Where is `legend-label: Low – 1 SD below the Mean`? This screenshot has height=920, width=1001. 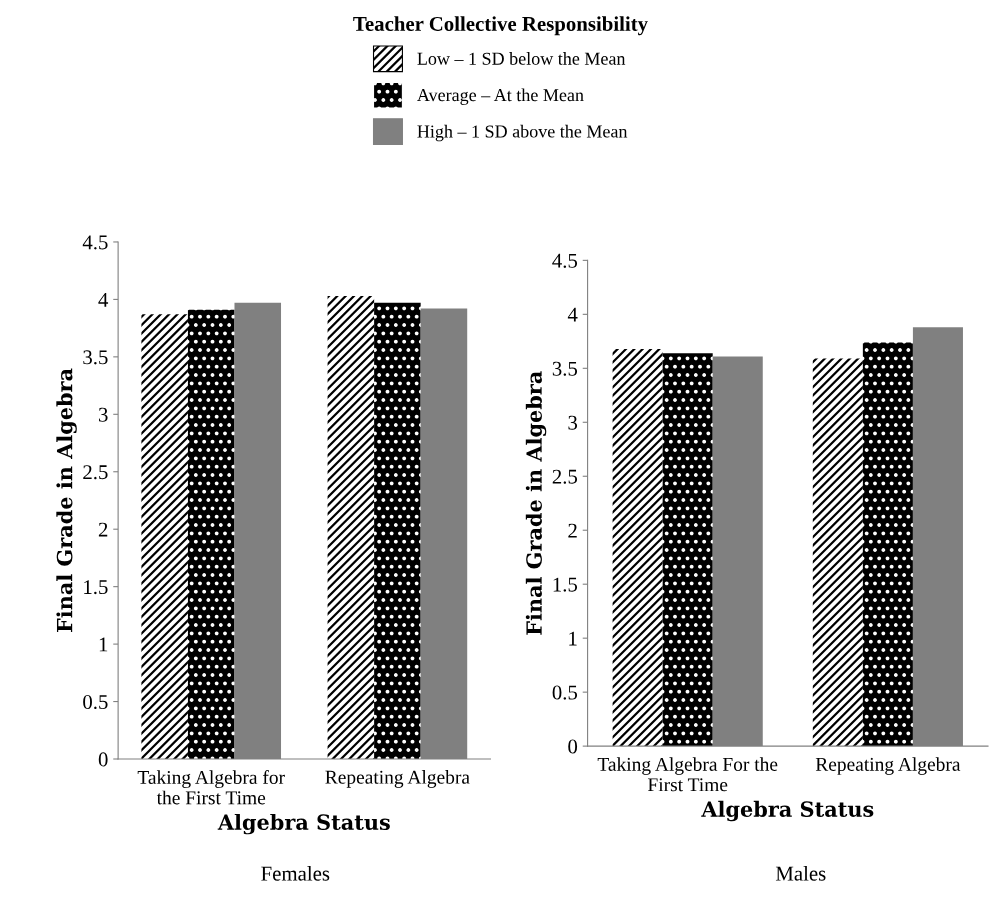 legend-label: Low – 1 SD below the Mean is located at coordinates (521, 58).